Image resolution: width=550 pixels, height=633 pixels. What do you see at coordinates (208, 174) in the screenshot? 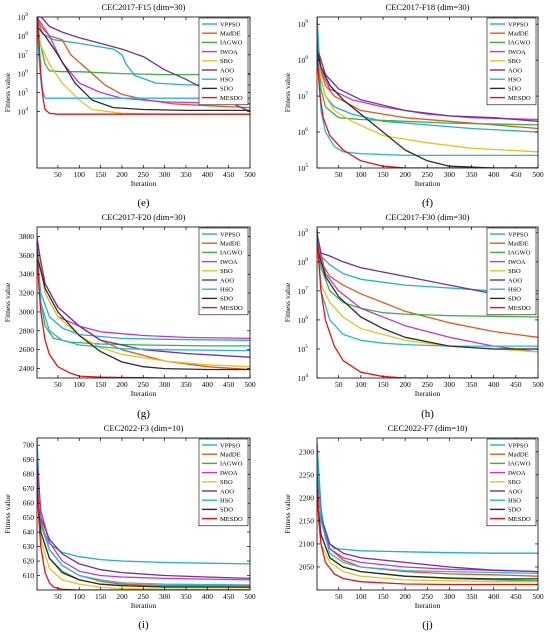
I see `x-tick-label: 400` at bounding box center [208, 174].